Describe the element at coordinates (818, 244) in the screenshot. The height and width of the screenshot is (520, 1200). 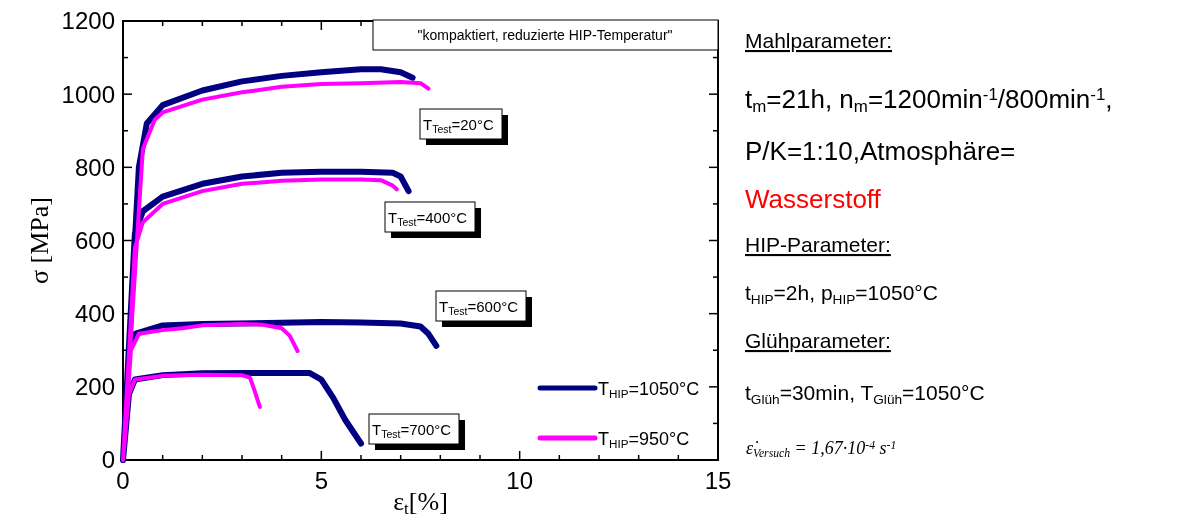
I see `text: HIP-Parameter:` at that location.